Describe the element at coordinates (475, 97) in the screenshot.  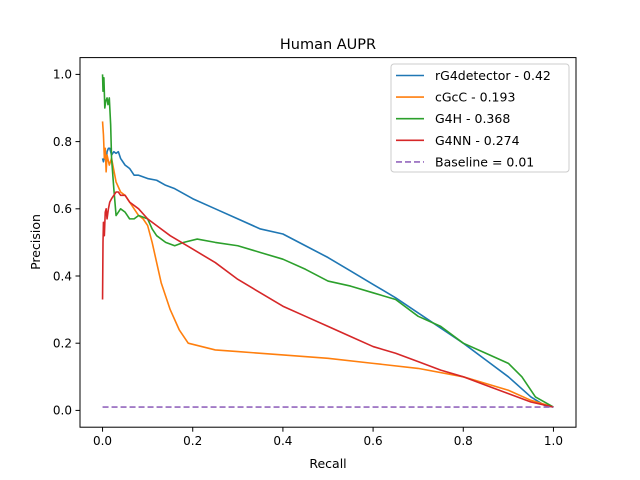
I see `legend-label: cGcC - 0.193` at that location.